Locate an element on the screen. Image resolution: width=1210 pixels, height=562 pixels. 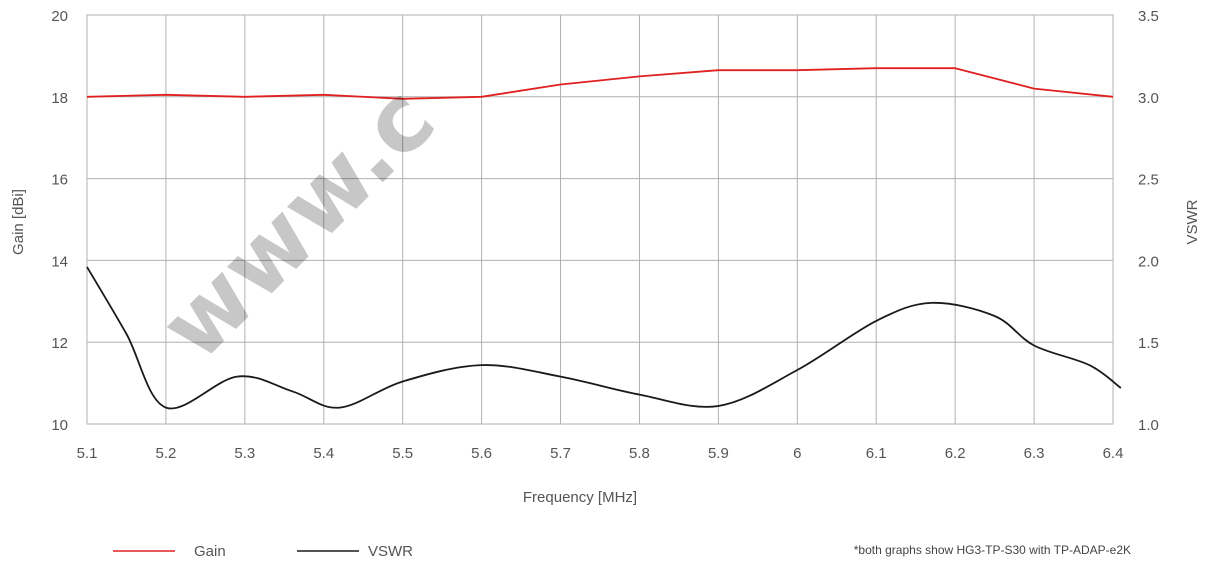
y-right-tick-labels: 1.0 1.5 2.0 2.5 3.0 3.5 is located at coordinates (1148, 221).